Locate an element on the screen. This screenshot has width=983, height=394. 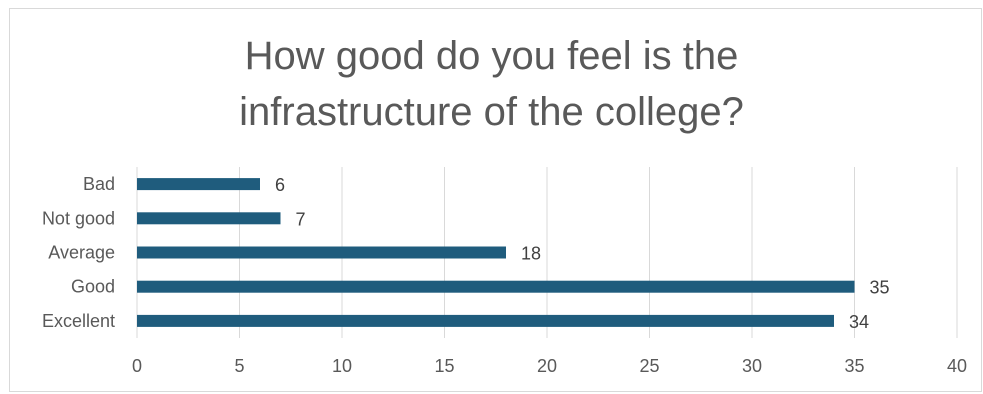
x-tick-label-30: 30 is located at coordinates (752, 366).